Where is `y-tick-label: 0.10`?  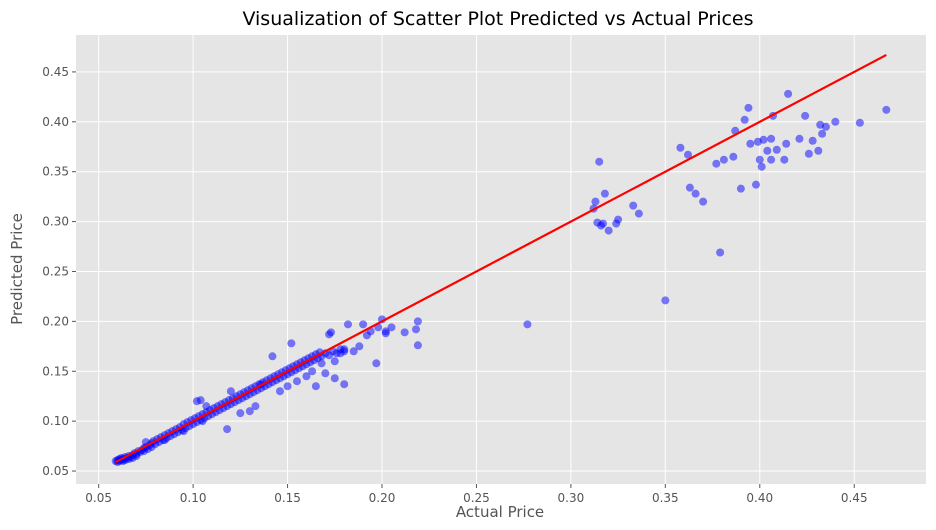
y-tick-label: 0.10 is located at coordinates (55, 421).